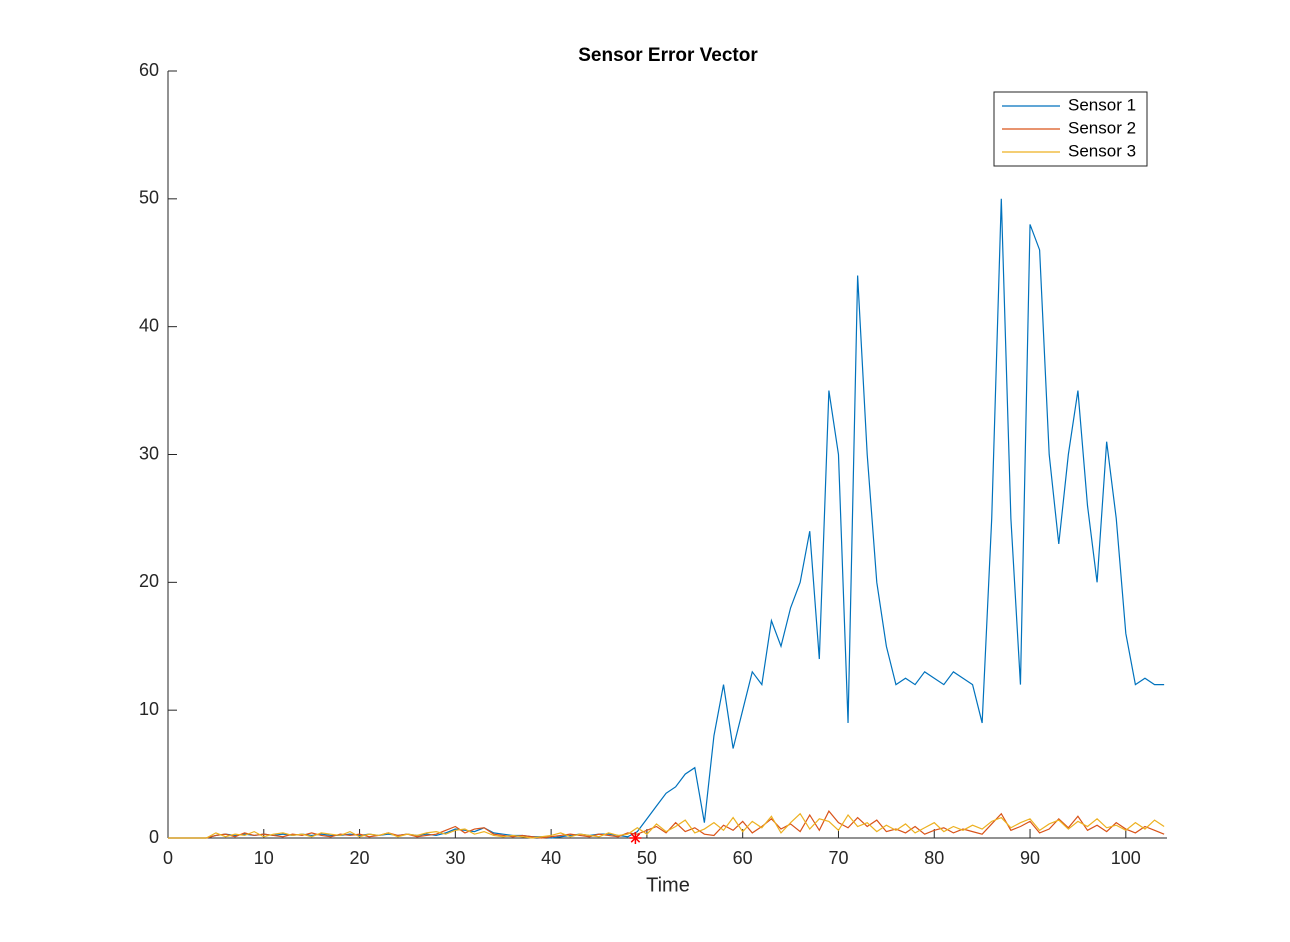  What do you see at coordinates (934, 858) in the screenshot?
I see `x-tick-label: 80` at bounding box center [934, 858].